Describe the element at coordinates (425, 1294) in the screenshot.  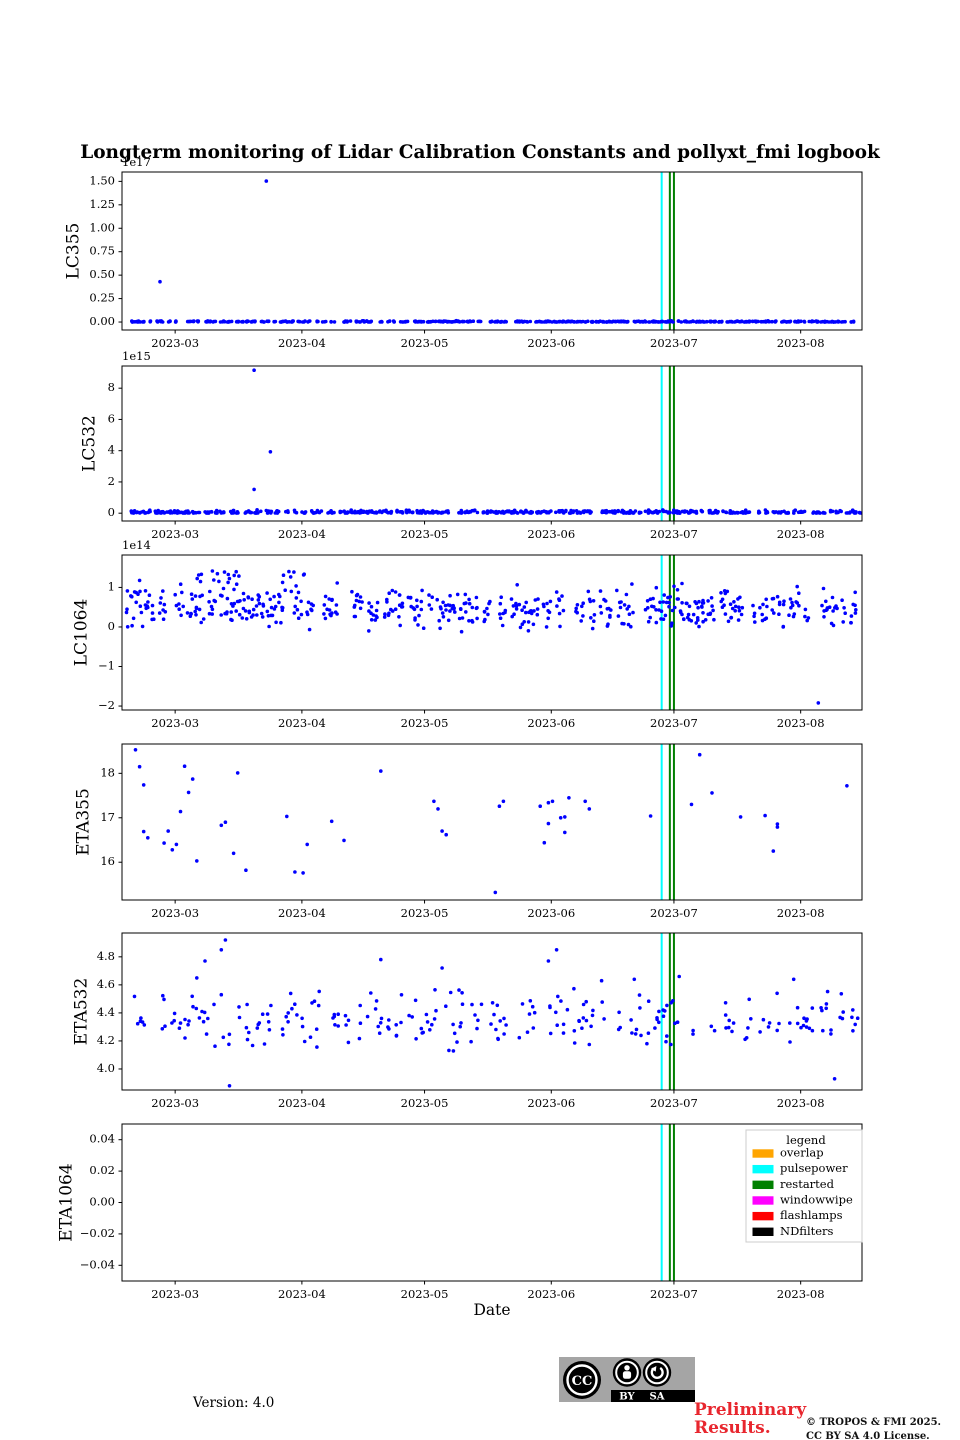
I see `svg-text: 2023-05` at that location.